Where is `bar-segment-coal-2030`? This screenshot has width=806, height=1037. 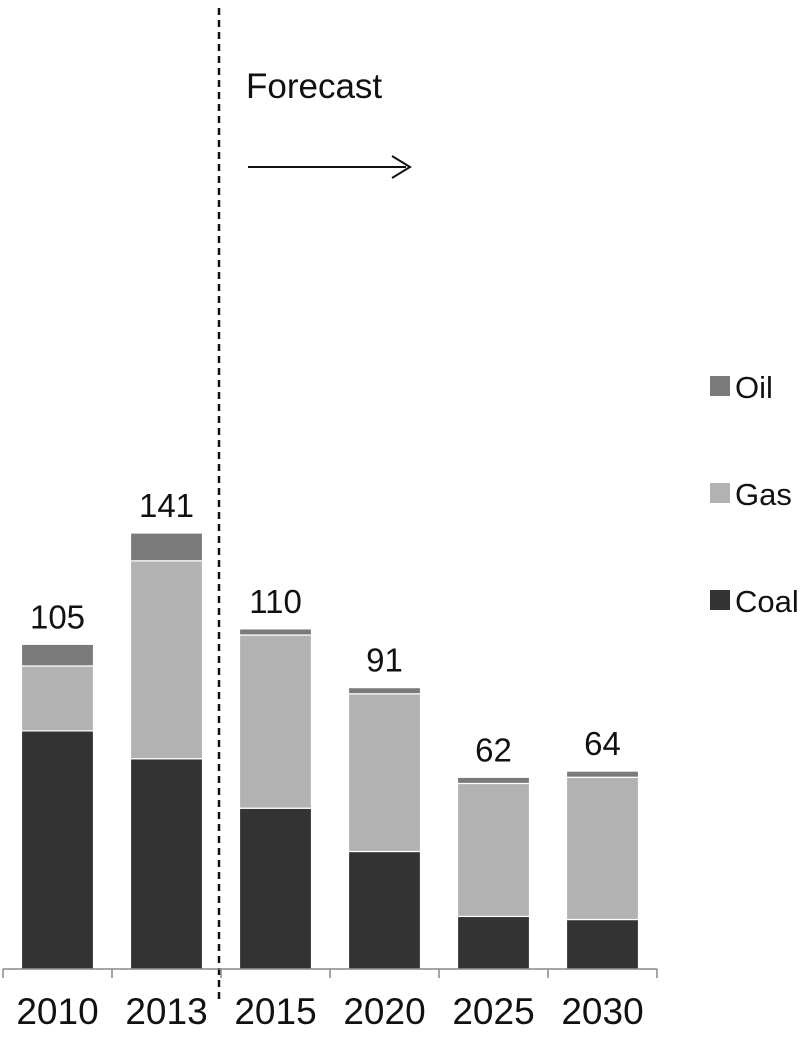
bar-segment-coal-2030 is located at coordinates (602, 944).